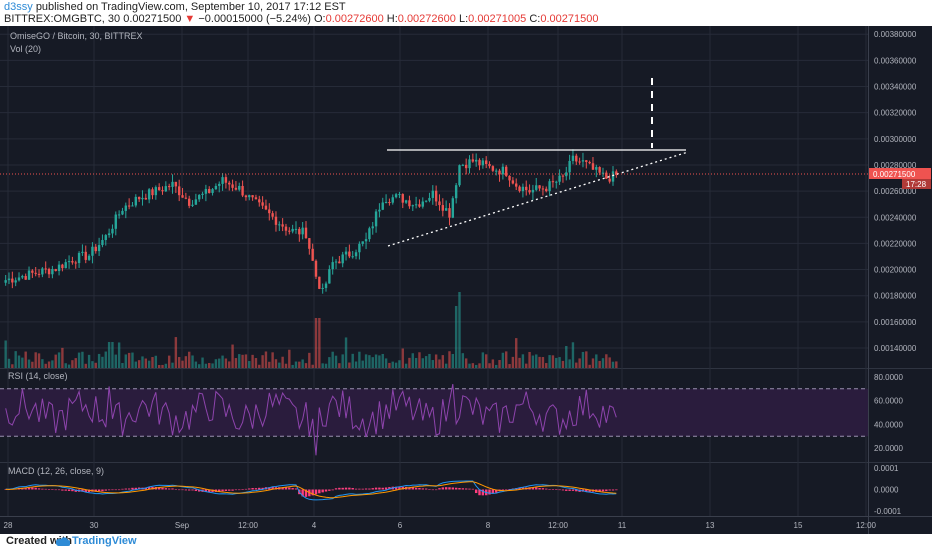 This screenshot has height=550, width=932. What do you see at coordinates (62, 19) in the screenshot?
I see `symbol-text: BITTREX:OMGBTC, 30` at bounding box center [62, 19].